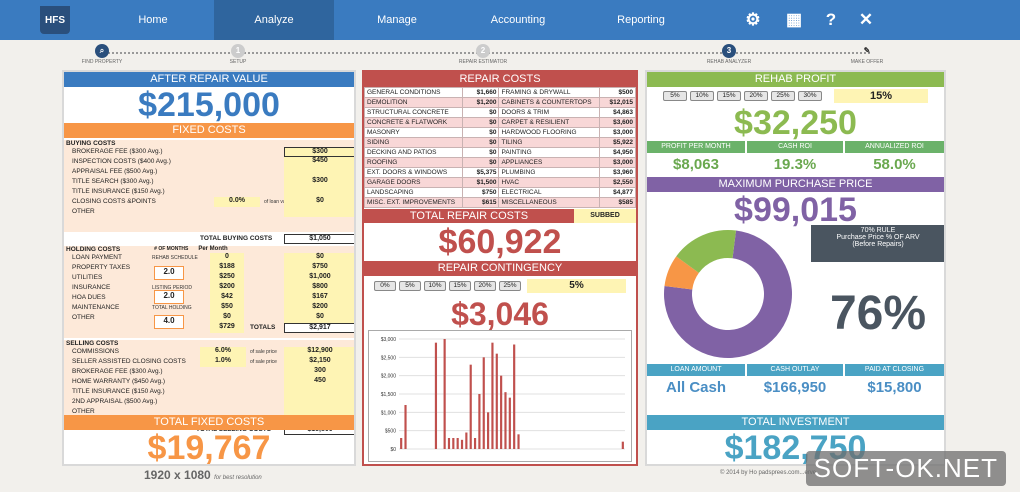  Describe the element at coordinates (227, 288) in the screenshot. I see `per-month-input: $200` at that location.